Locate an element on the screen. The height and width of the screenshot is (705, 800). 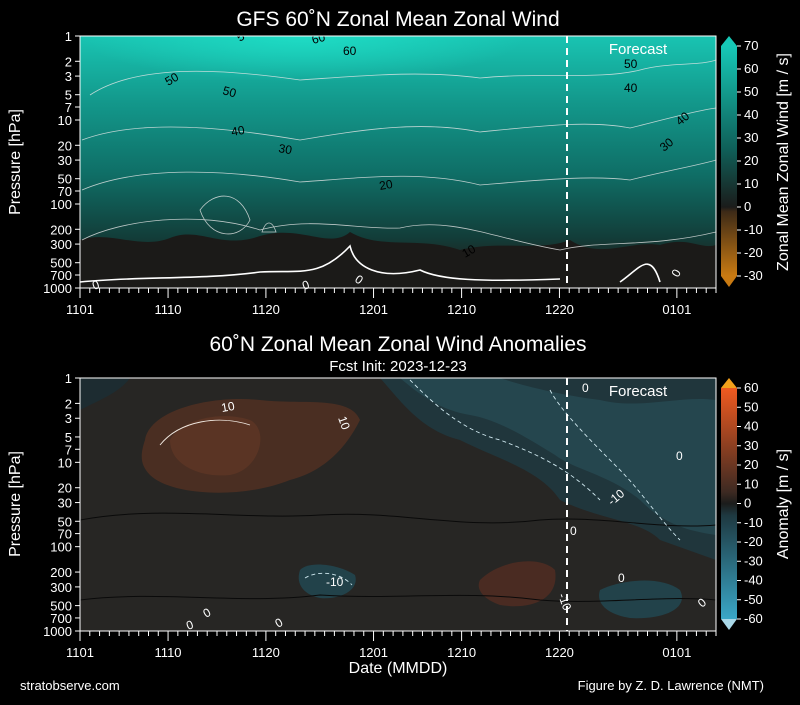
wind-y-tick-label: 3 is located at coordinates (68, 76).